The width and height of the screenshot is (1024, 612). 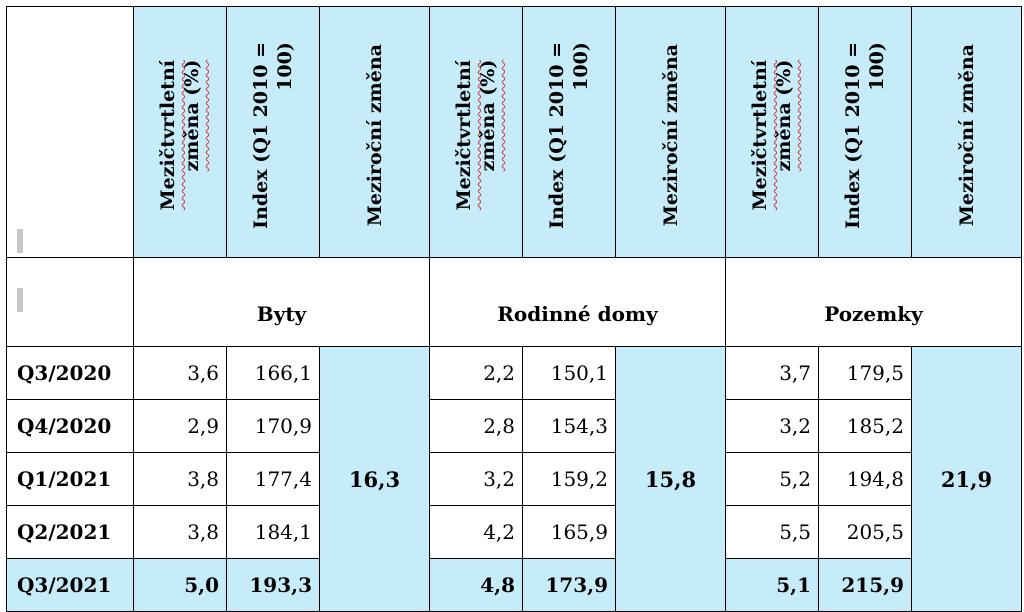 I want to click on table-row-latest: Q3/2021 5,0 193,3 4,8 173,9 5,1 215,9, so click(x=514, y=585).